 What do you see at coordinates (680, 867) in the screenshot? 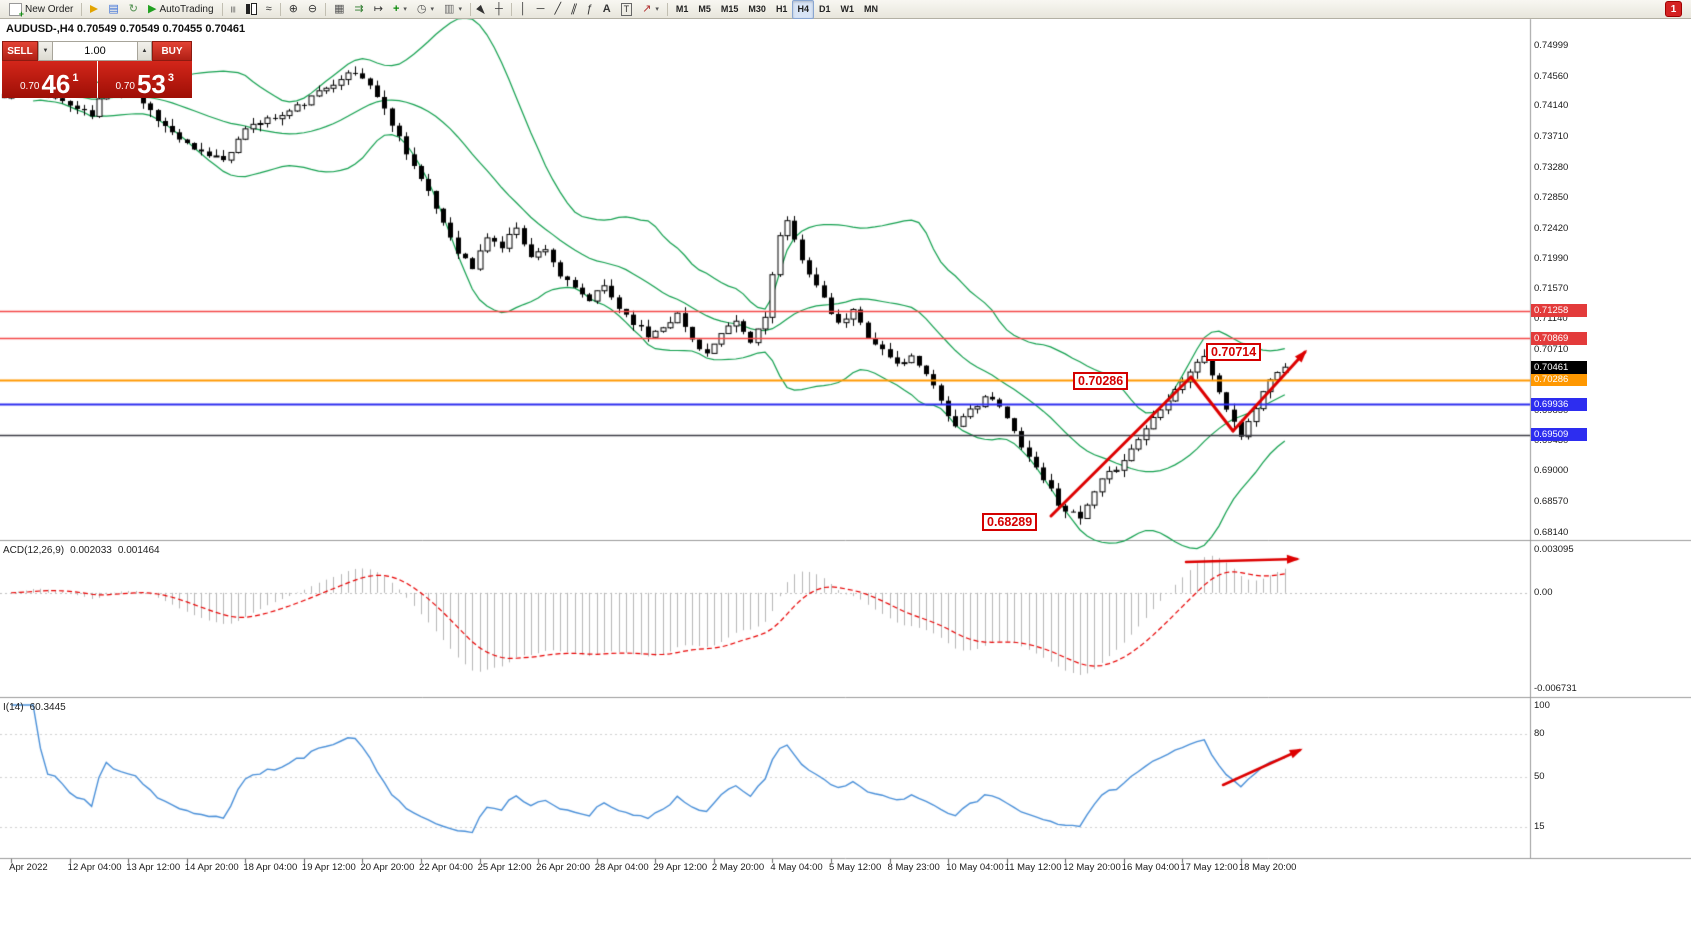
I see `time-axis-label: 29 Apr 12:00` at bounding box center [680, 867].